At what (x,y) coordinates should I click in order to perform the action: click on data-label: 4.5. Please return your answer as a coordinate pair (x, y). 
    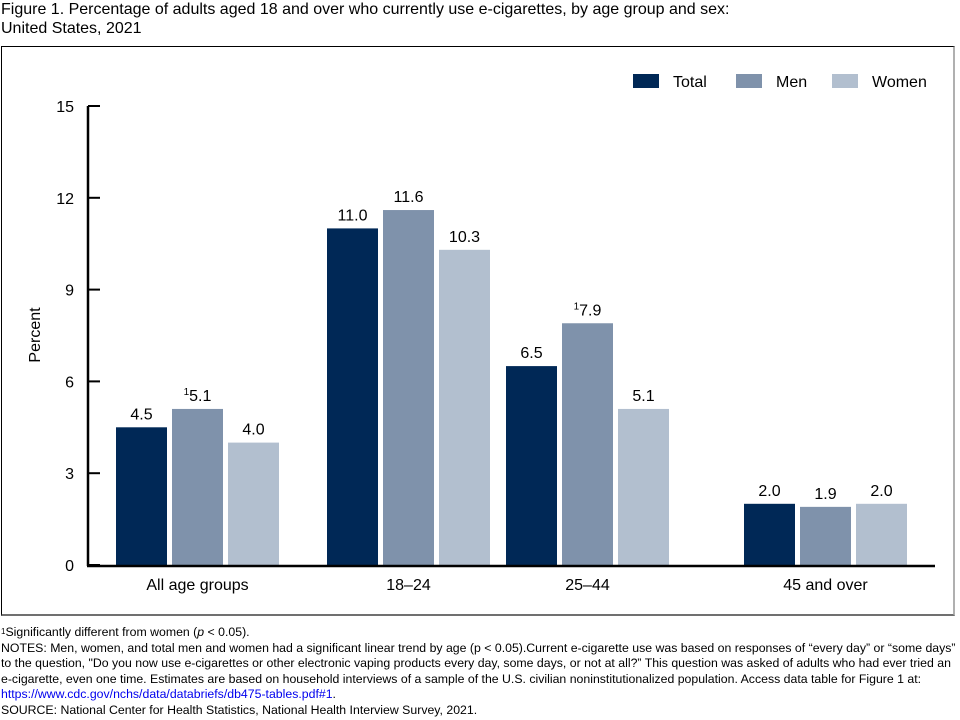
    Looking at the image, I should click on (141, 414).